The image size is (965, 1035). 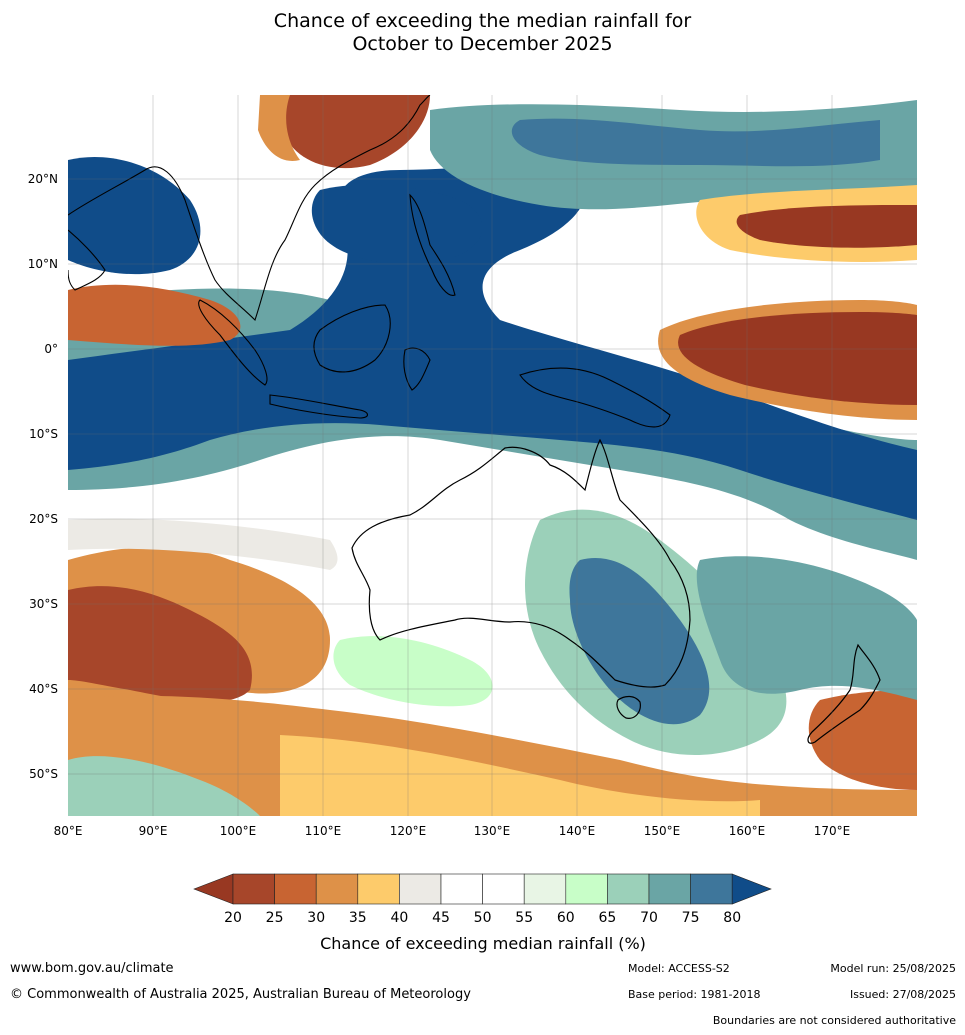 I want to click on lat-tick-10s: 10°S, so click(x=43, y=434).